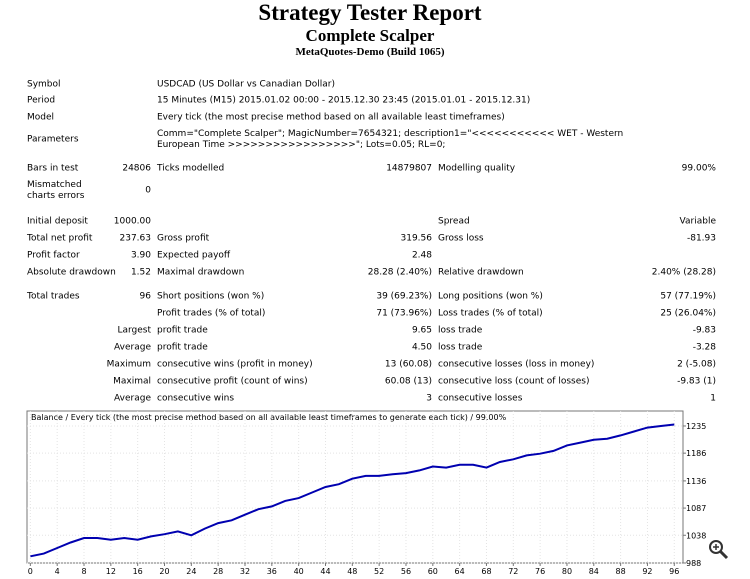  I want to click on field-value: 99.00%, so click(698, 168).